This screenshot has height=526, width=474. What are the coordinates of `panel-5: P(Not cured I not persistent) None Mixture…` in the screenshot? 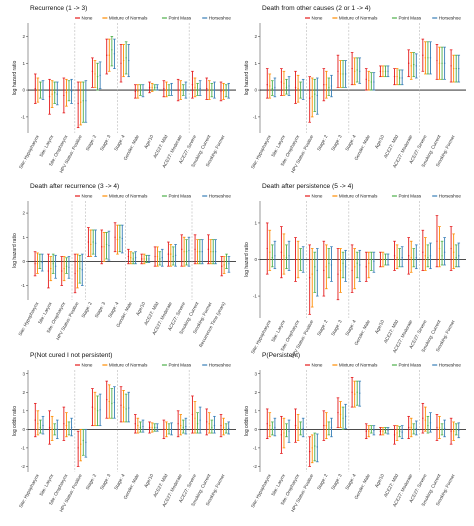 It's located at (124, 432).